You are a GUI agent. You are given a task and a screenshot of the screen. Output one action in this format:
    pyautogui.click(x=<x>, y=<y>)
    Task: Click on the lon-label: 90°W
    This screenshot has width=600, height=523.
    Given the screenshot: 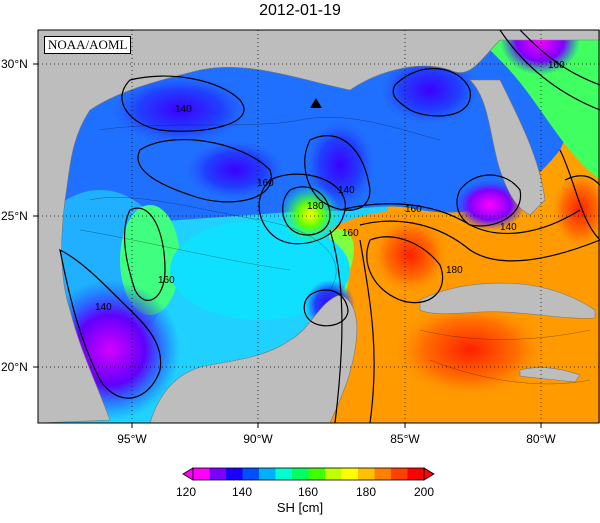 What is the action you would take?
    pyautogui.click(x=258, y=439)
    